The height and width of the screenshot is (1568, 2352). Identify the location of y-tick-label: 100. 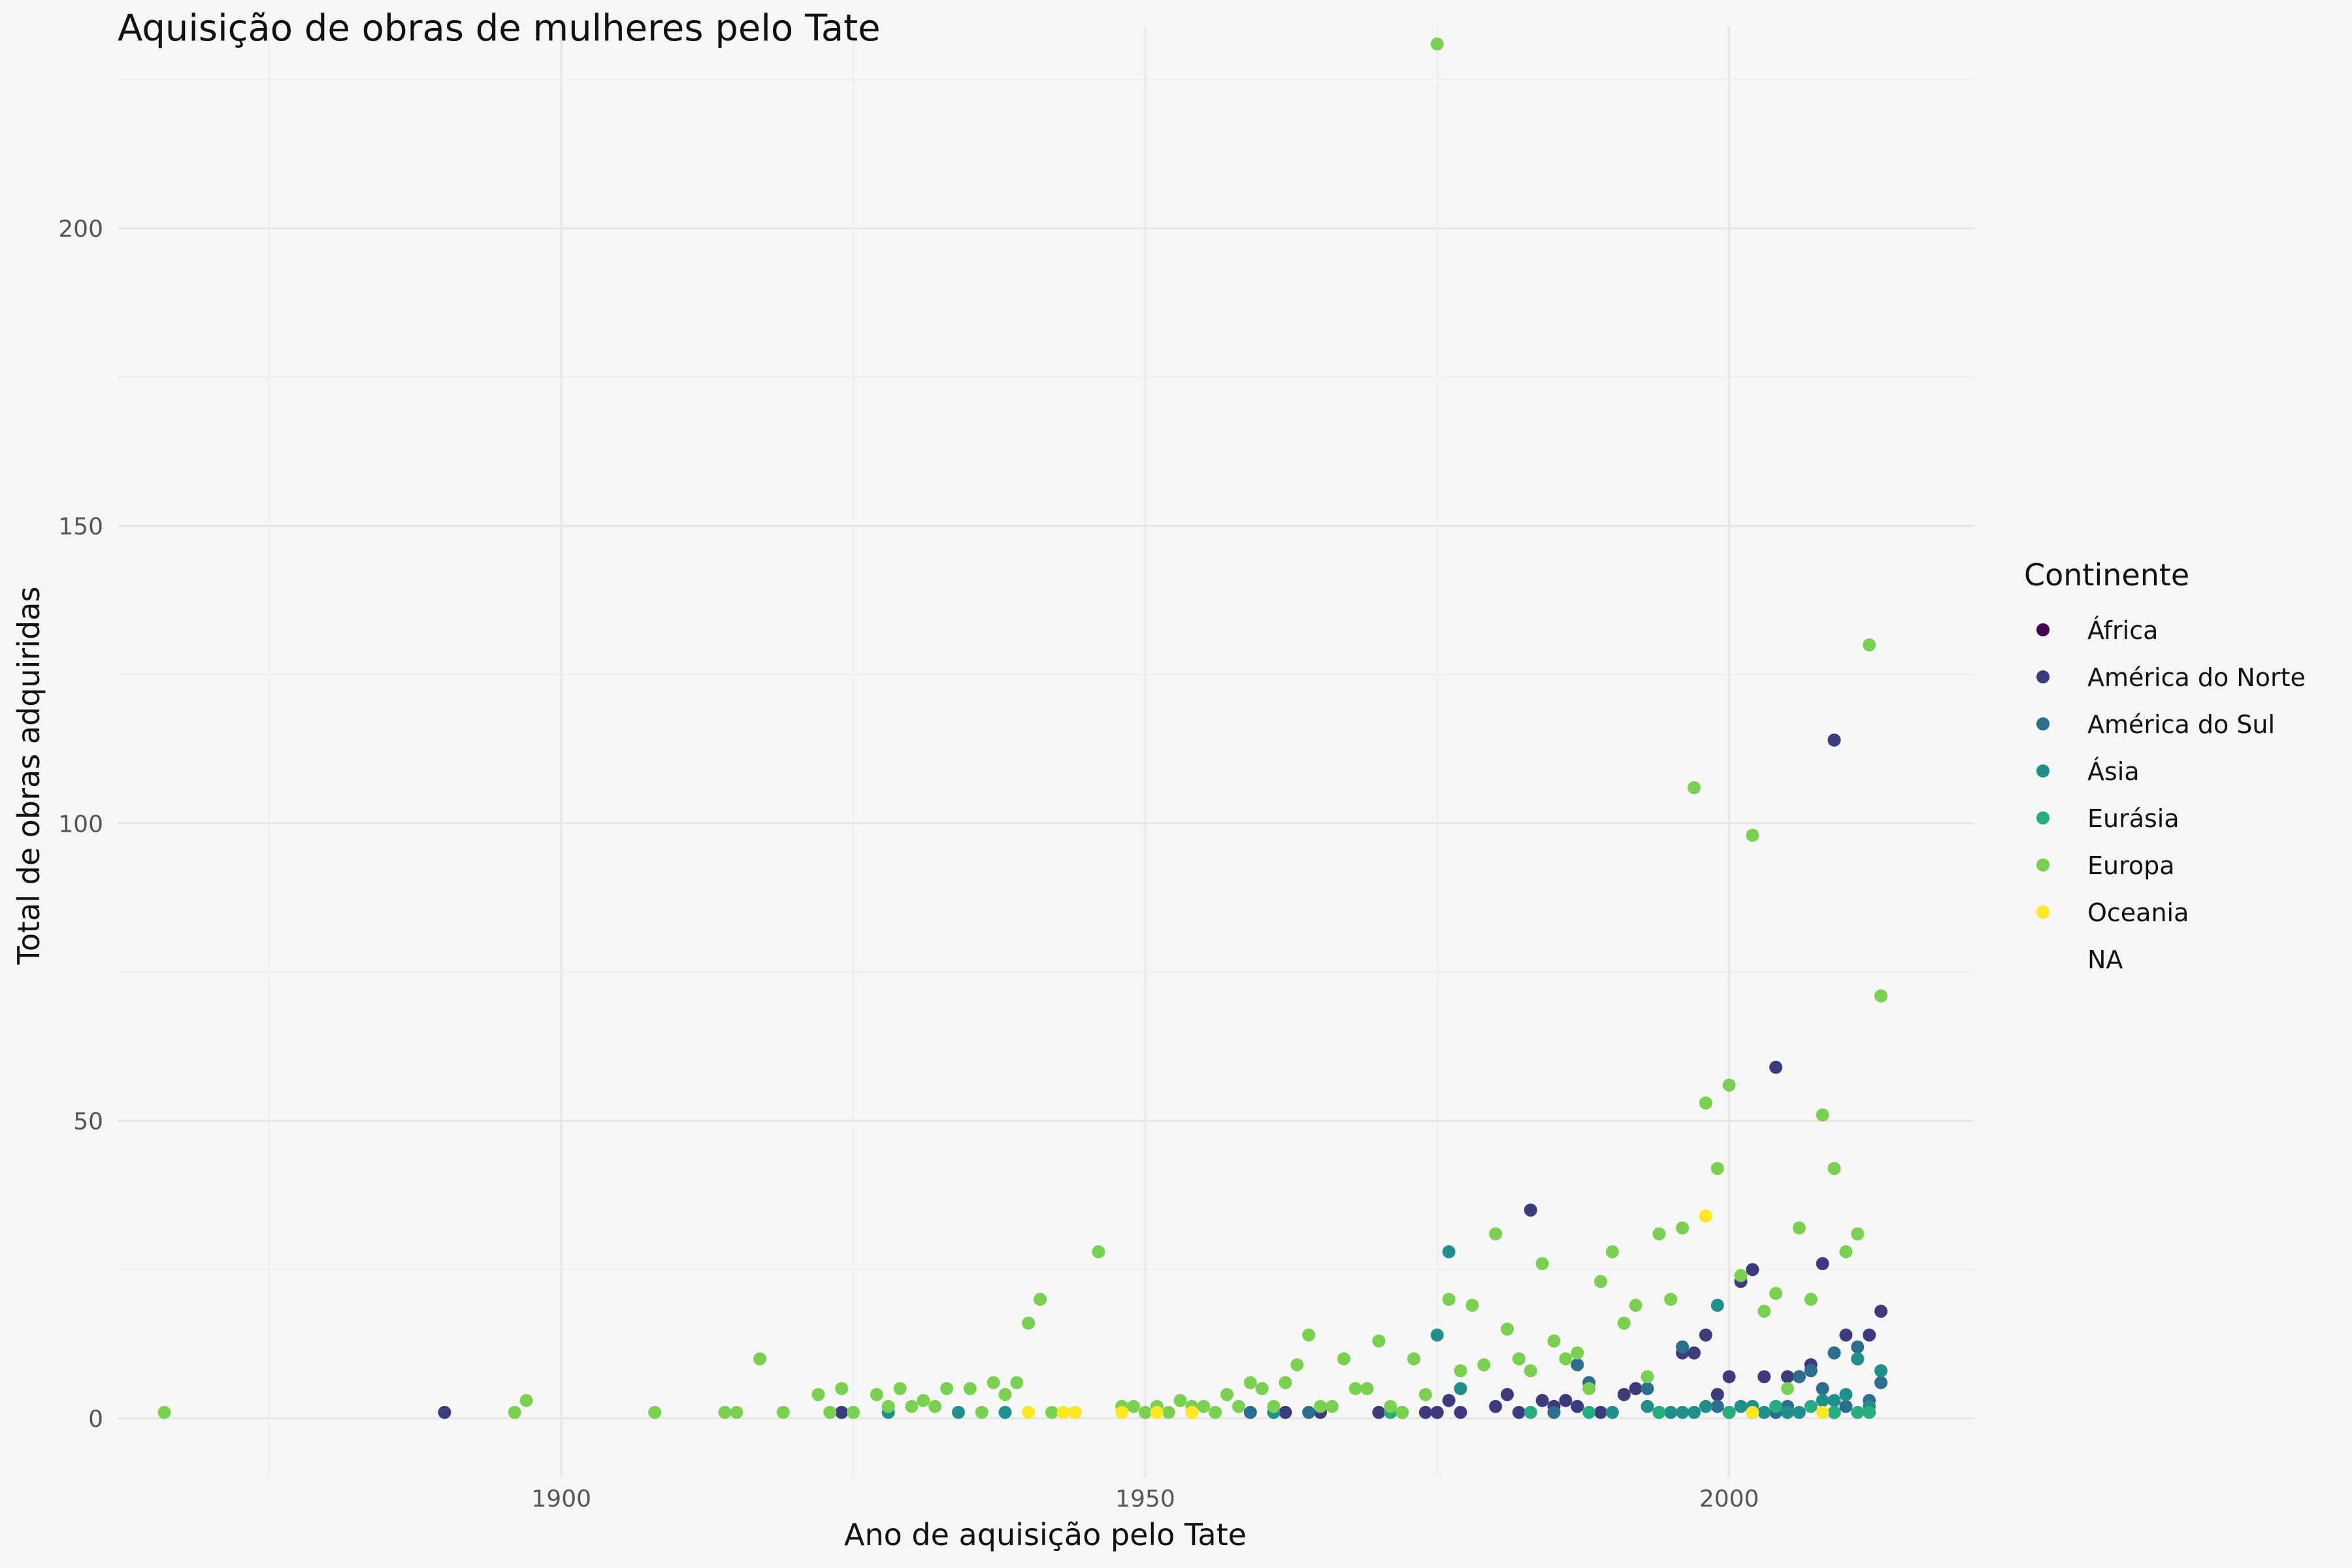
(80, 824).